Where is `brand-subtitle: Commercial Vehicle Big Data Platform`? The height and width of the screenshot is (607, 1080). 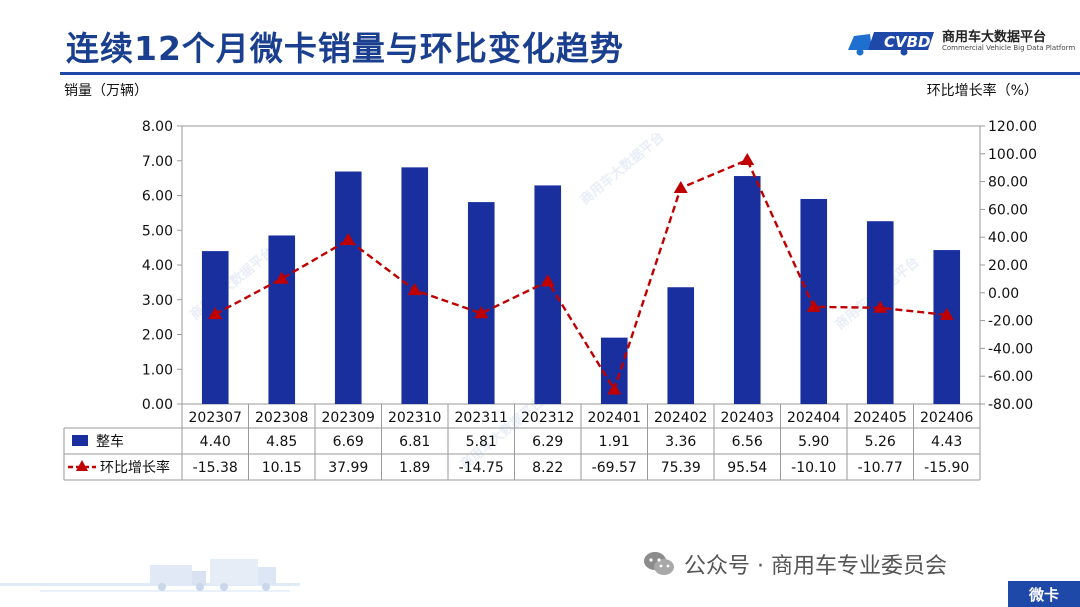 brand-subtitle: Commercial Vehicle Big Data Platform is located at coordinates (1009, 48).